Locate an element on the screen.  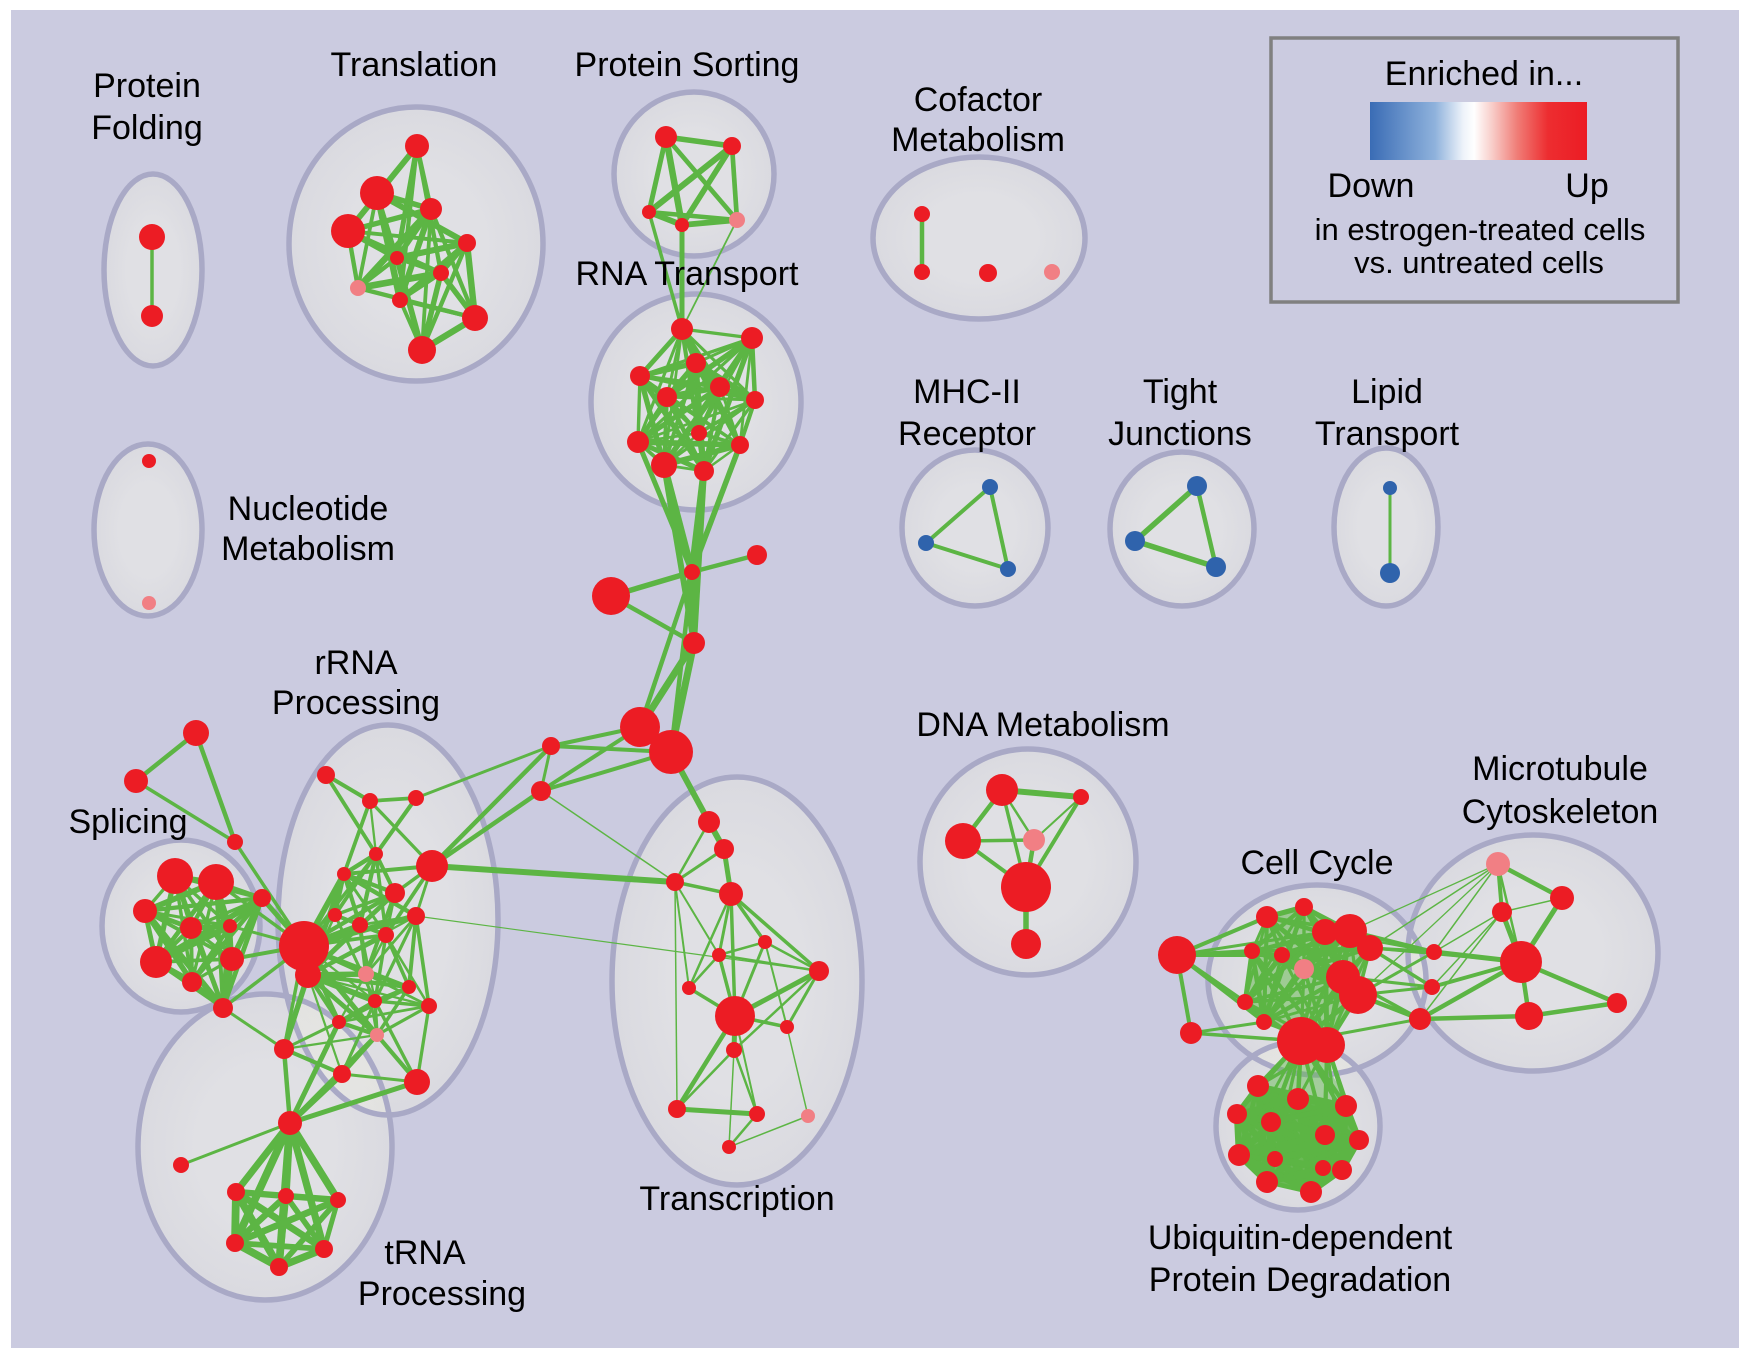
svg-text: Down is located at coordinates (1371, 186).